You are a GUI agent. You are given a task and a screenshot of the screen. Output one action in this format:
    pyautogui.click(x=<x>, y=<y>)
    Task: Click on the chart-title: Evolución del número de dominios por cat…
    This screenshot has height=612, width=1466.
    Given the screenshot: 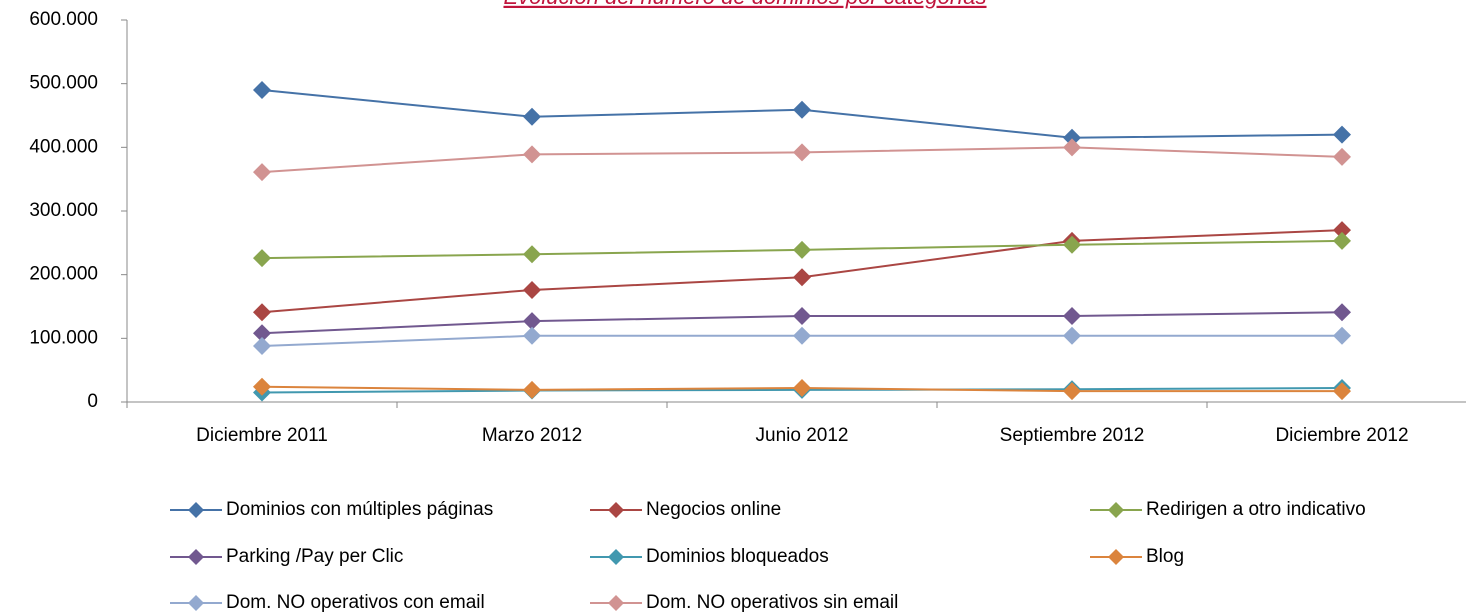 What is the action you would take?
    pyautogui.click(x=744, y=4)
    